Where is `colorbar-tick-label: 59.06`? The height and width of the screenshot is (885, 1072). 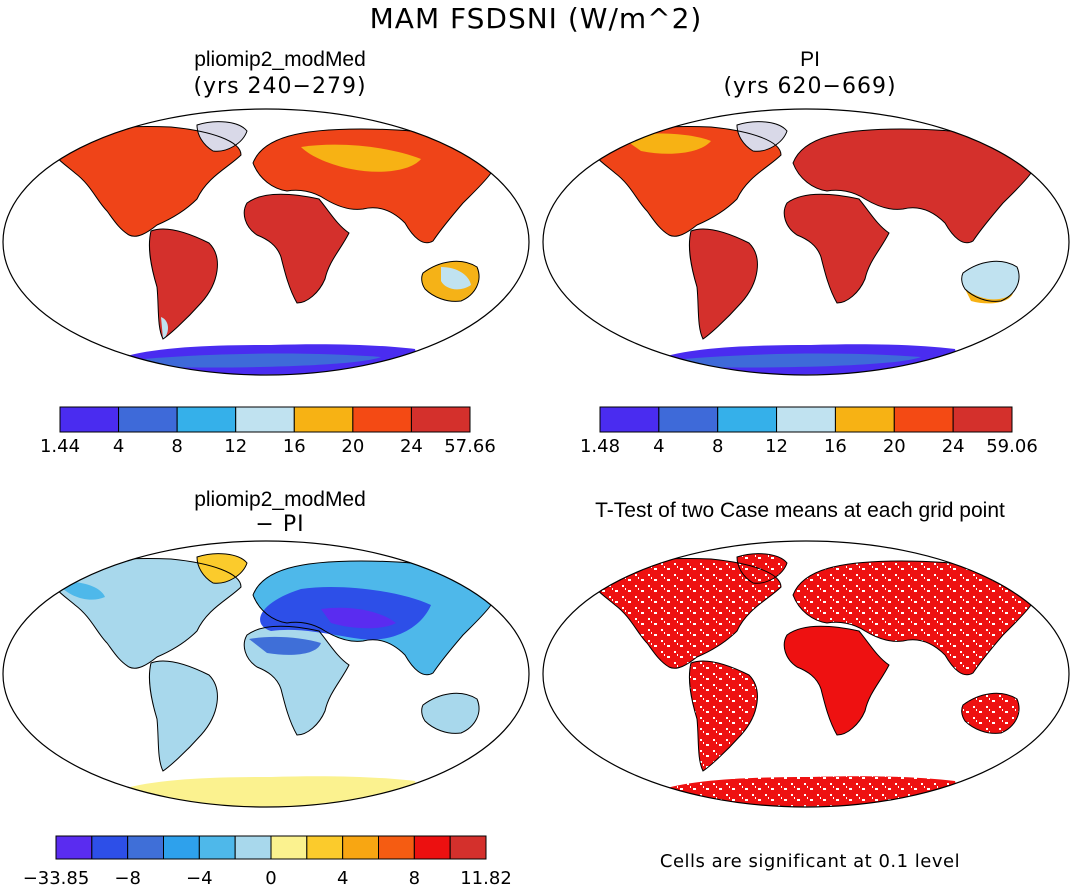
colorbar-tick-label: 59.06 is located at coordinates (1012, 446).